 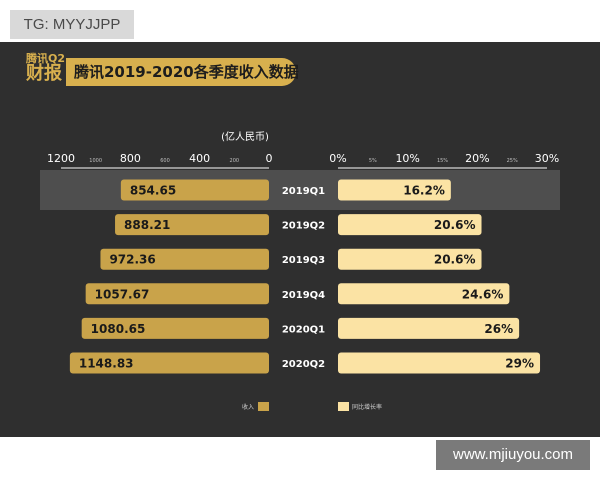 What do you see at coordinates (269, 158) in the screenshot?
I see `left-major-tick-label: 0` at bounding box center [269, 158].